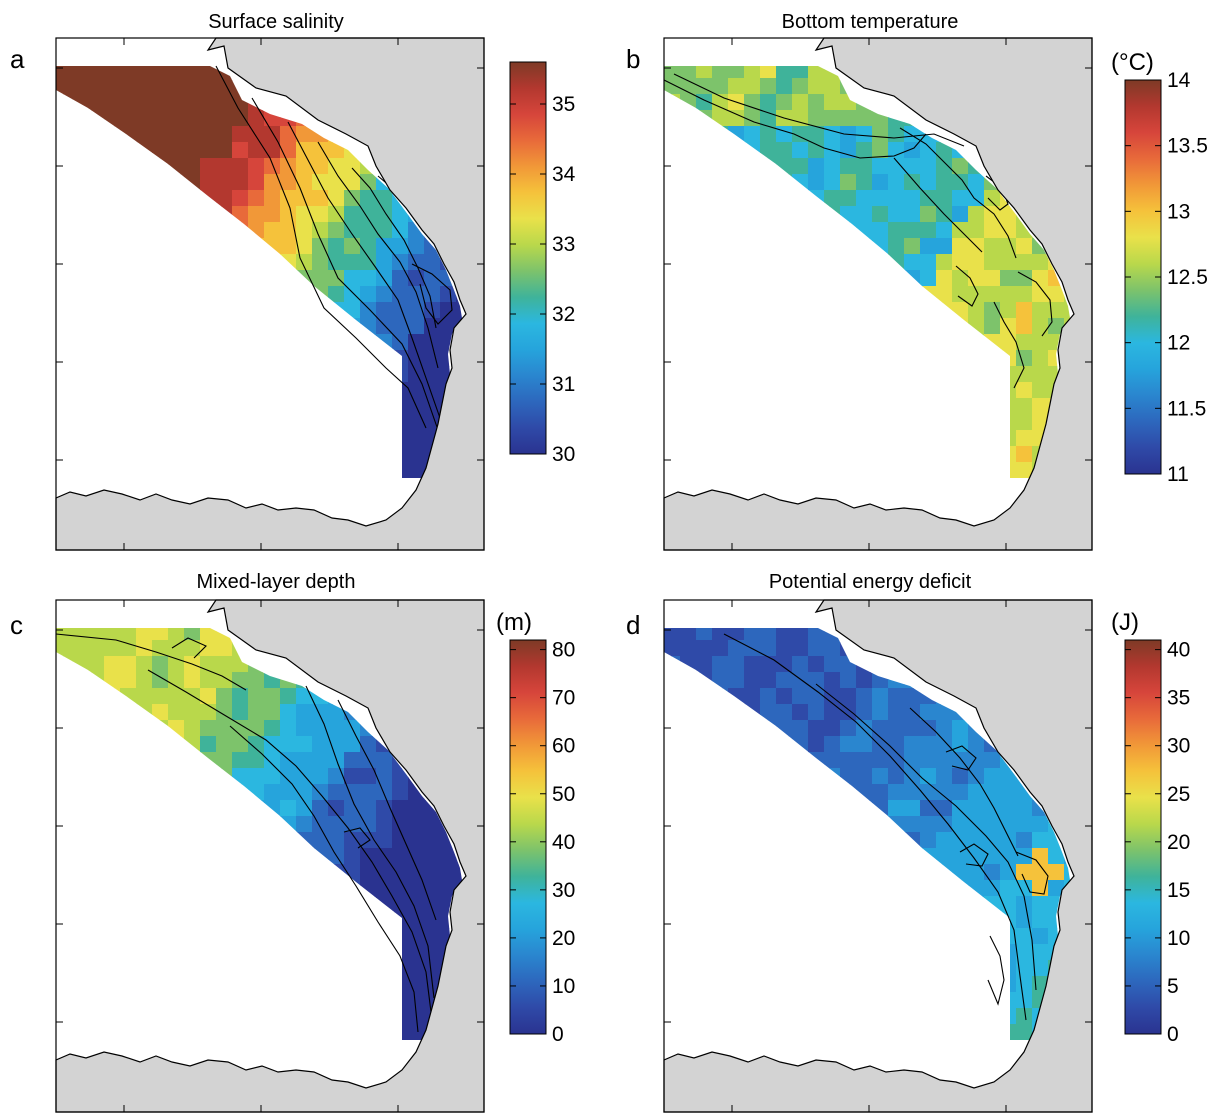 This screenshot has width=1223, height=1115. I want to click on contour-lines, so click(858, 231).